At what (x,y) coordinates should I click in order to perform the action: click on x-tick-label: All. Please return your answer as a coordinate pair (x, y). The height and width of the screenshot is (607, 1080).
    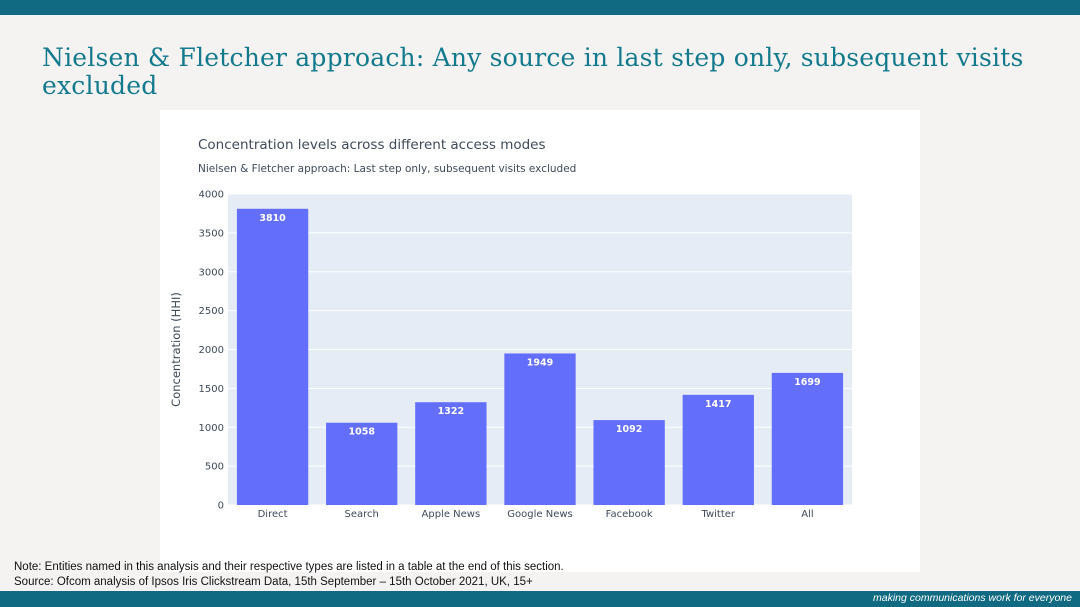
    Looking at the image, I should click on (807, 514).